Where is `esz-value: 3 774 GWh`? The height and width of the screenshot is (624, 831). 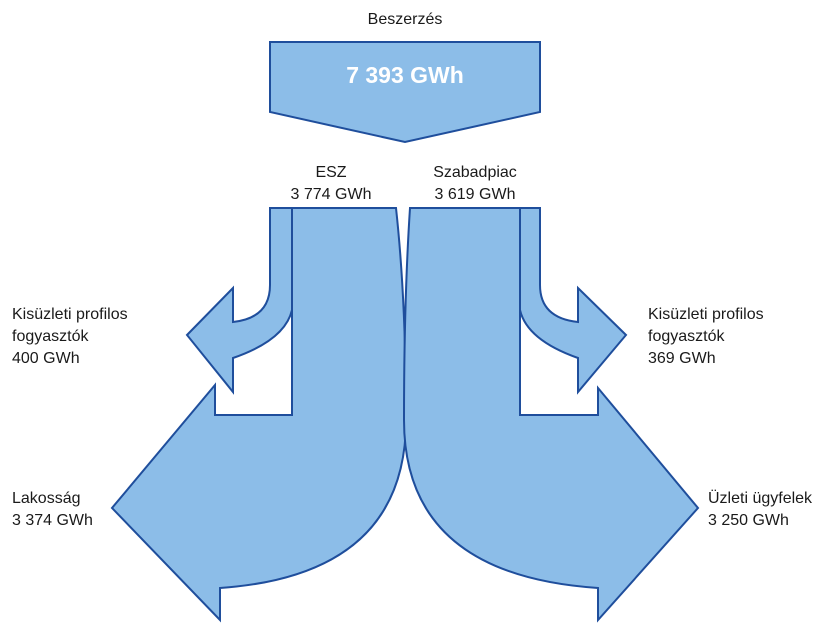 esz-value: 3 774 GWh is located at coordinates (331, 194).